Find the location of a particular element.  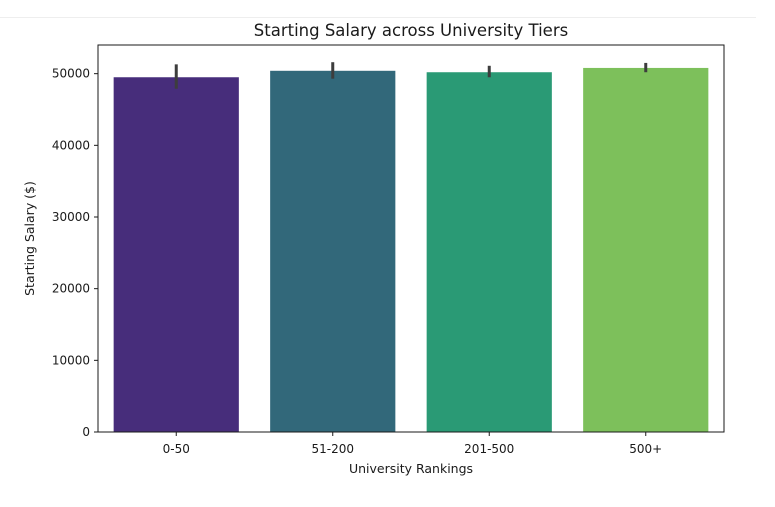

y-tick-label: 30000 is located at coordinates (71, 217).